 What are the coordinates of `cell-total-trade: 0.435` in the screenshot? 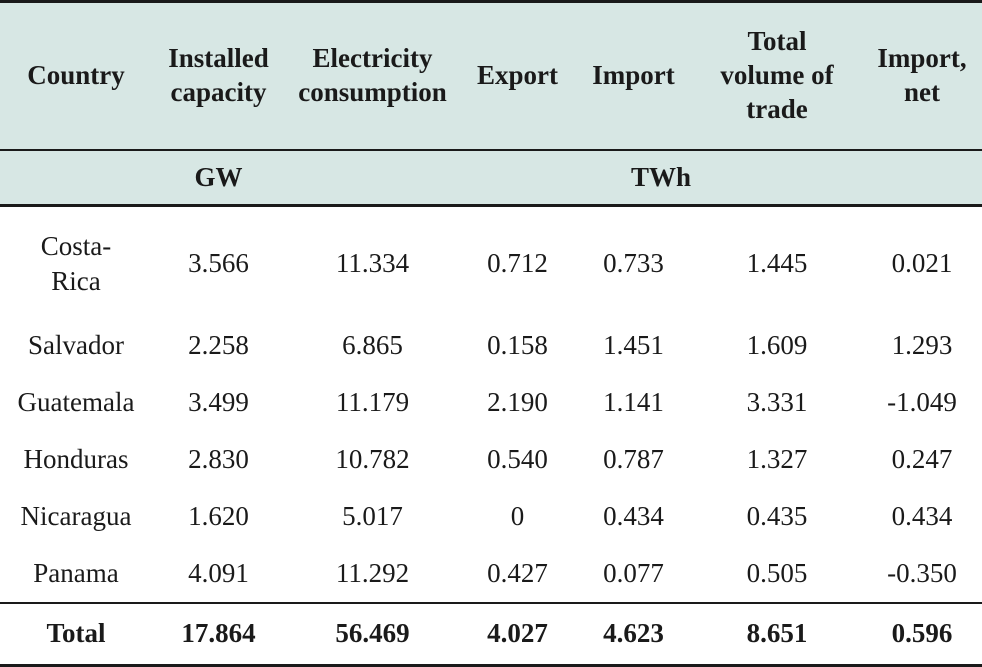 It's located at (777, 515).